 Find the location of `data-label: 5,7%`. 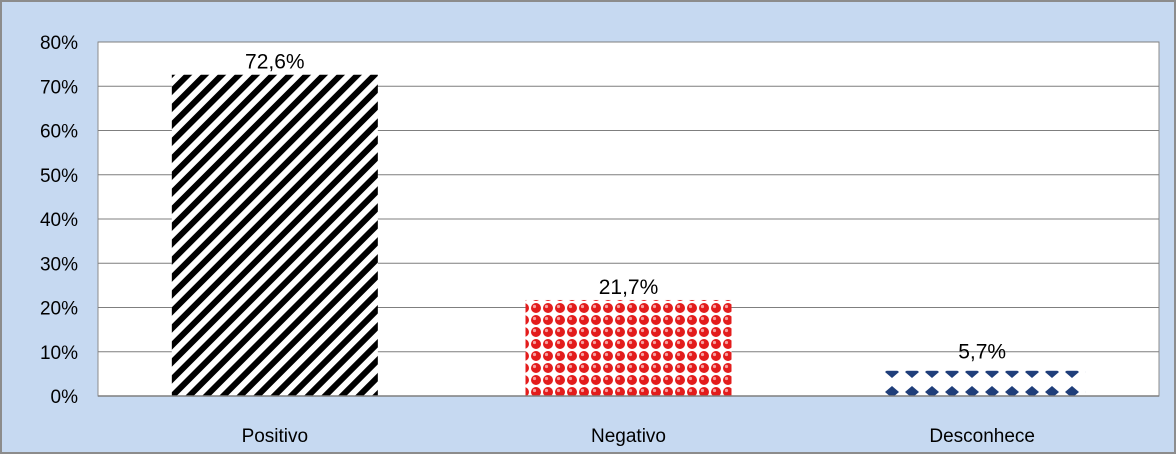

data-label: 5,7% is located at coordinates (982, 351).